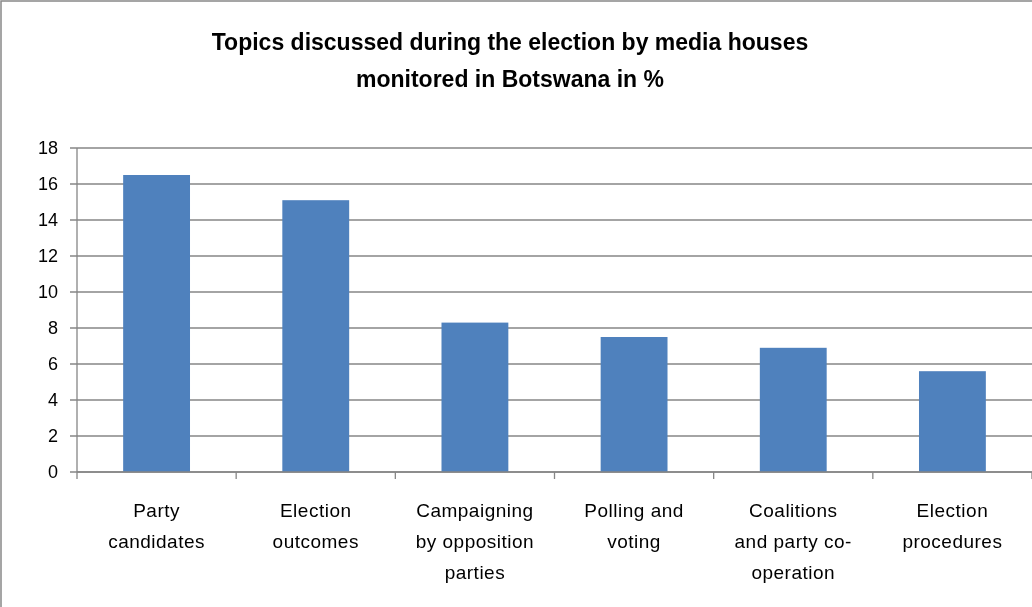 Image resolution: width=1032 pixels, height=607 pixels. What do you see at coordinates (47, 184) in the screenshot?
I see `y-tick-label: 16` at bounding box center [47, 184].